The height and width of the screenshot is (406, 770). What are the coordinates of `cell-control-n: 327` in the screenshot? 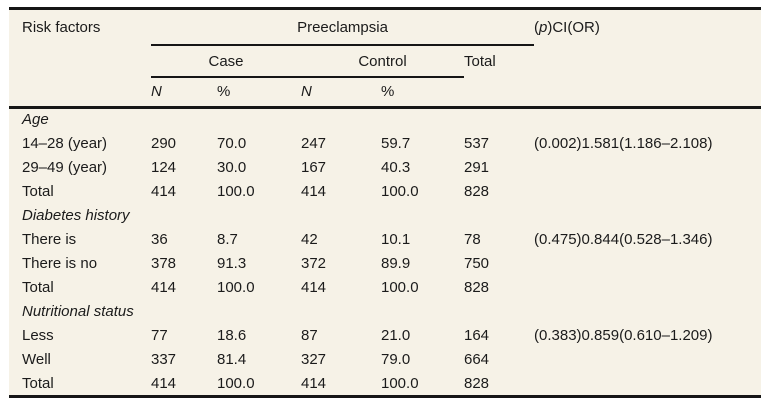 It's located at (314, 359).